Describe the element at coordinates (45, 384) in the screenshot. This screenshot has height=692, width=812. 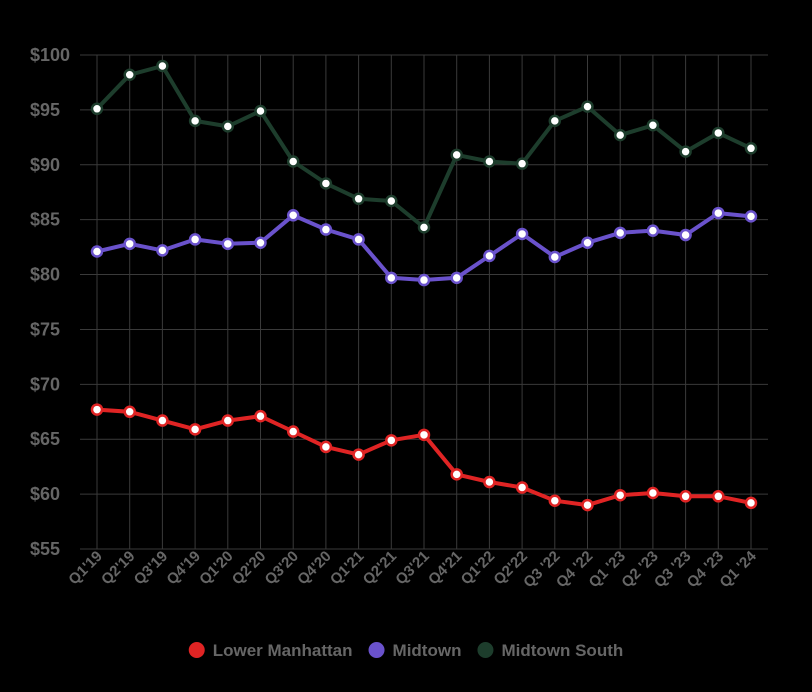
I see `y-tick-label: $70` at that location.